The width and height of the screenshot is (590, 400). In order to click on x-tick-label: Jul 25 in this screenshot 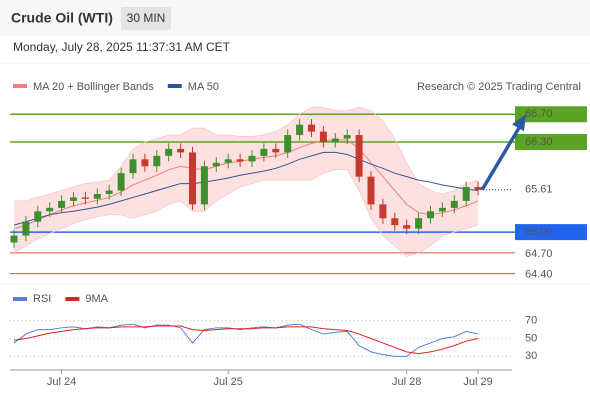, I will do `click(228, 382)`.